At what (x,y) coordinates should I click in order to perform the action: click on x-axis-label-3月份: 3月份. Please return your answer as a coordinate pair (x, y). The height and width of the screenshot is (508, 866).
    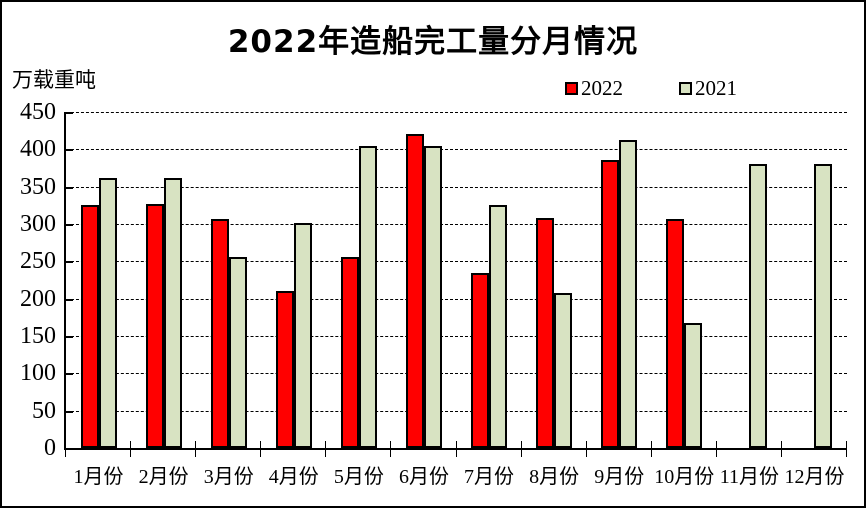
    Looking at the image, I should click on (228, 477).